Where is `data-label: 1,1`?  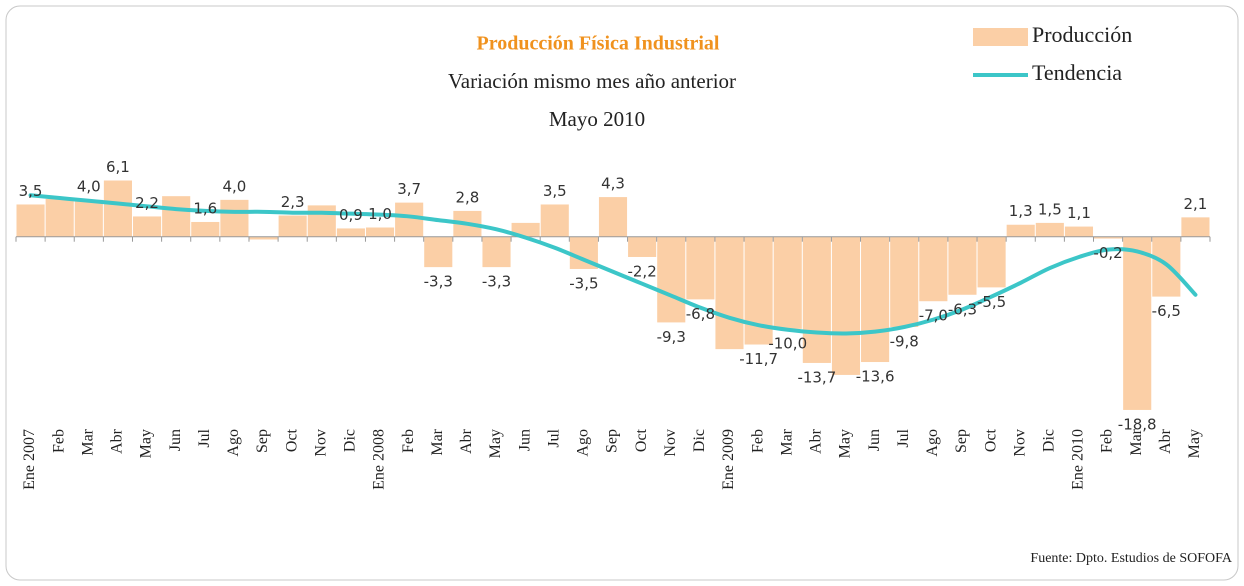
data-label: 1,1 is located at coordinates (1079, 213).